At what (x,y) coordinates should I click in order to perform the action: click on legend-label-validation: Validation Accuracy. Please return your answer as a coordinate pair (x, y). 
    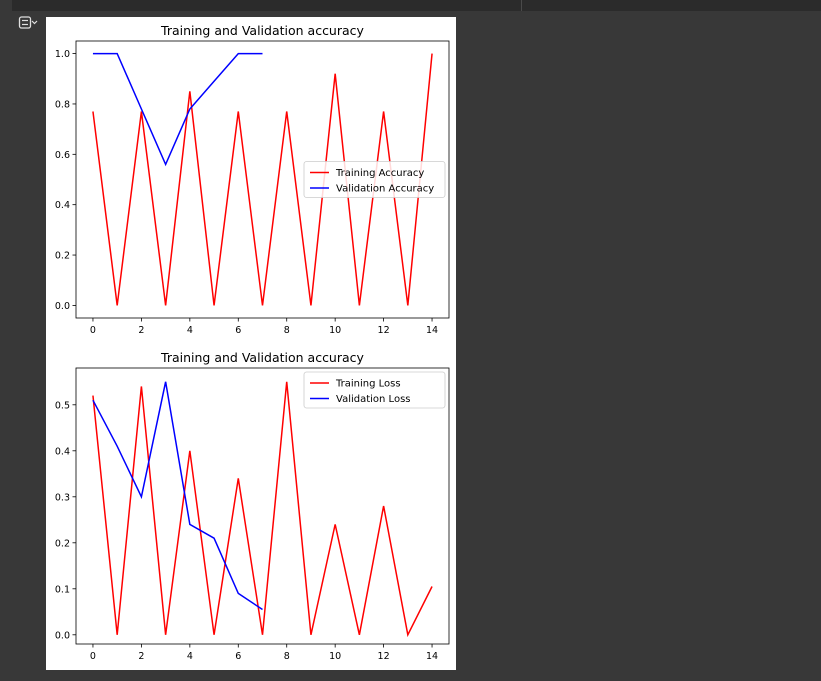
    Looking at the image, I should click on (385, 189).